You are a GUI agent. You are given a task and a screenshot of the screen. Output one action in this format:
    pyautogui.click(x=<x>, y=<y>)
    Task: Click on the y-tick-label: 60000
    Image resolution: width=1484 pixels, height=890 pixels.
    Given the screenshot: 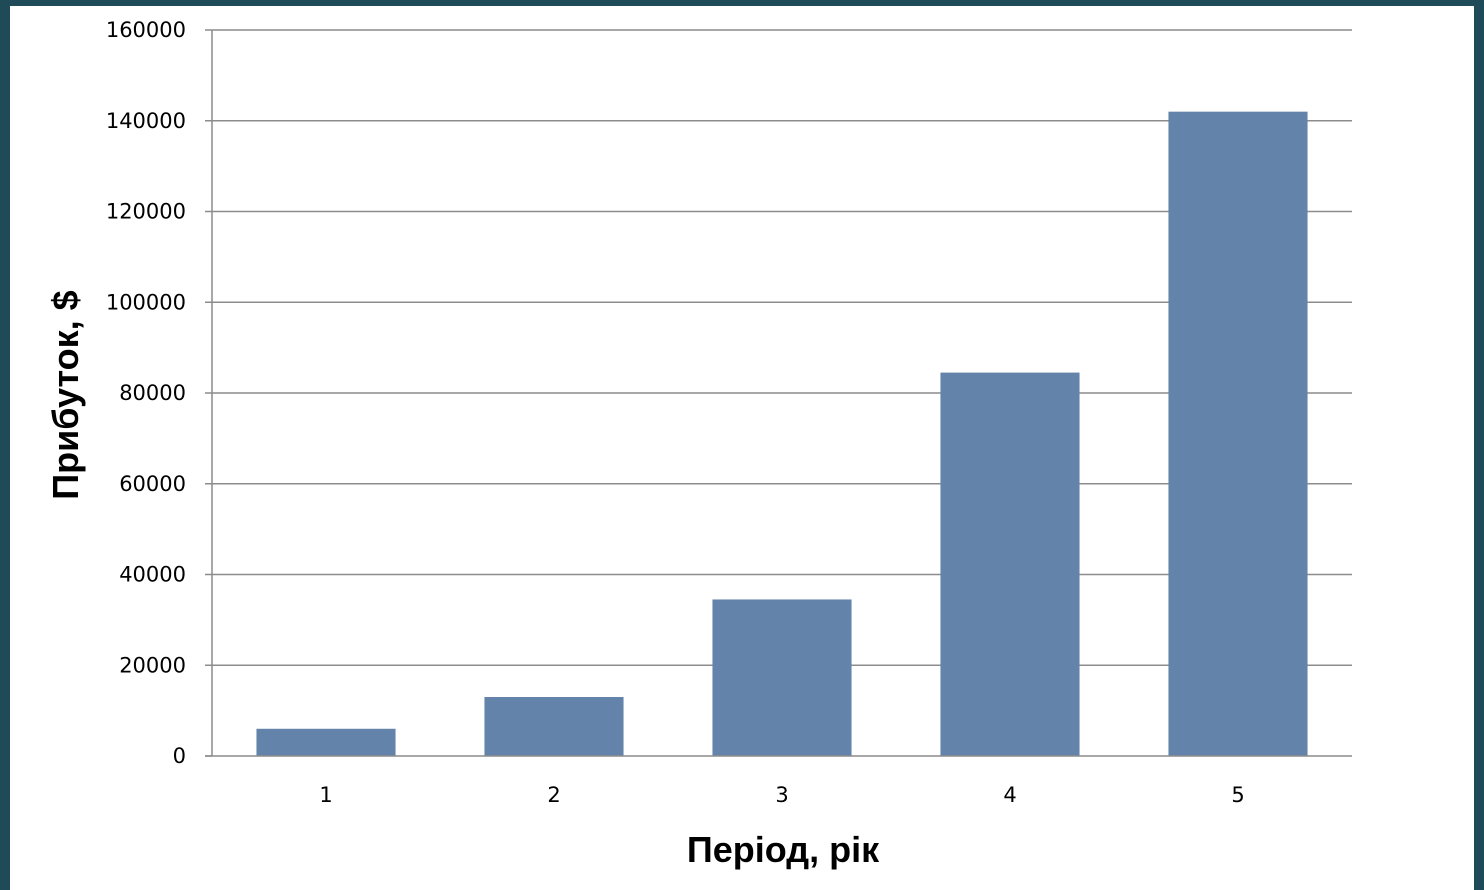 What is the action you would take?
    pyautogui.click(x=152, y=484)
    